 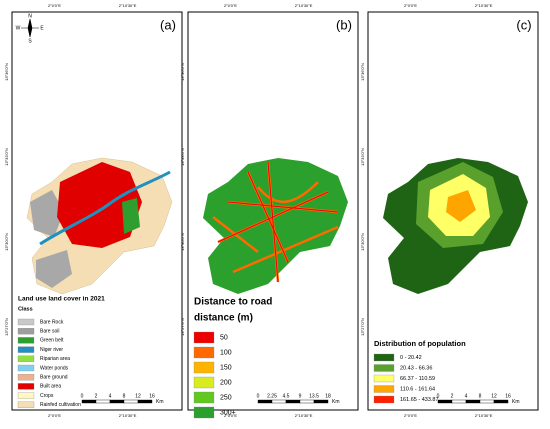 I want to click on legend-label: Crops, so click(x=47, y=396).